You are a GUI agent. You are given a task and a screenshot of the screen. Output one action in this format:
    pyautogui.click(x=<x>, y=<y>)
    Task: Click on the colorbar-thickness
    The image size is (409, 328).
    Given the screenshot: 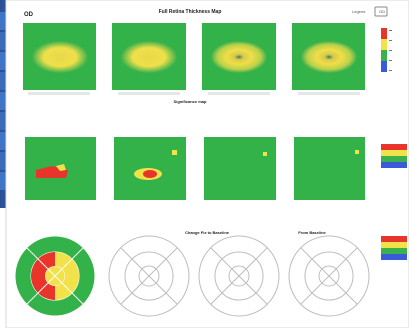 What is the action you would take?
    pyautogui.click(x=386, y=50)
    